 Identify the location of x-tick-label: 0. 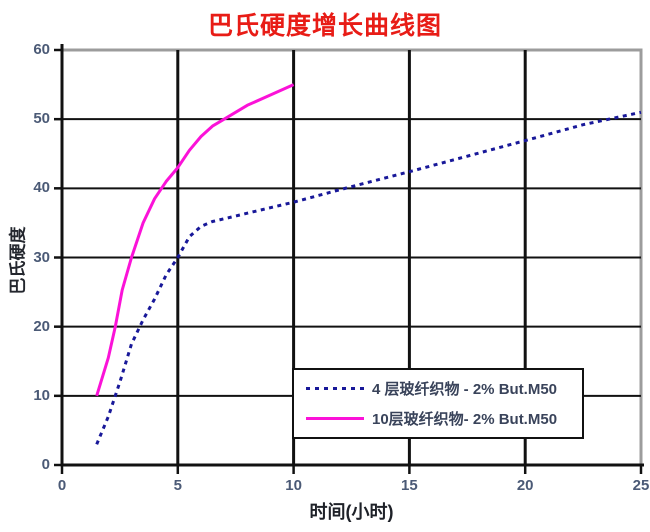
(62, 485).